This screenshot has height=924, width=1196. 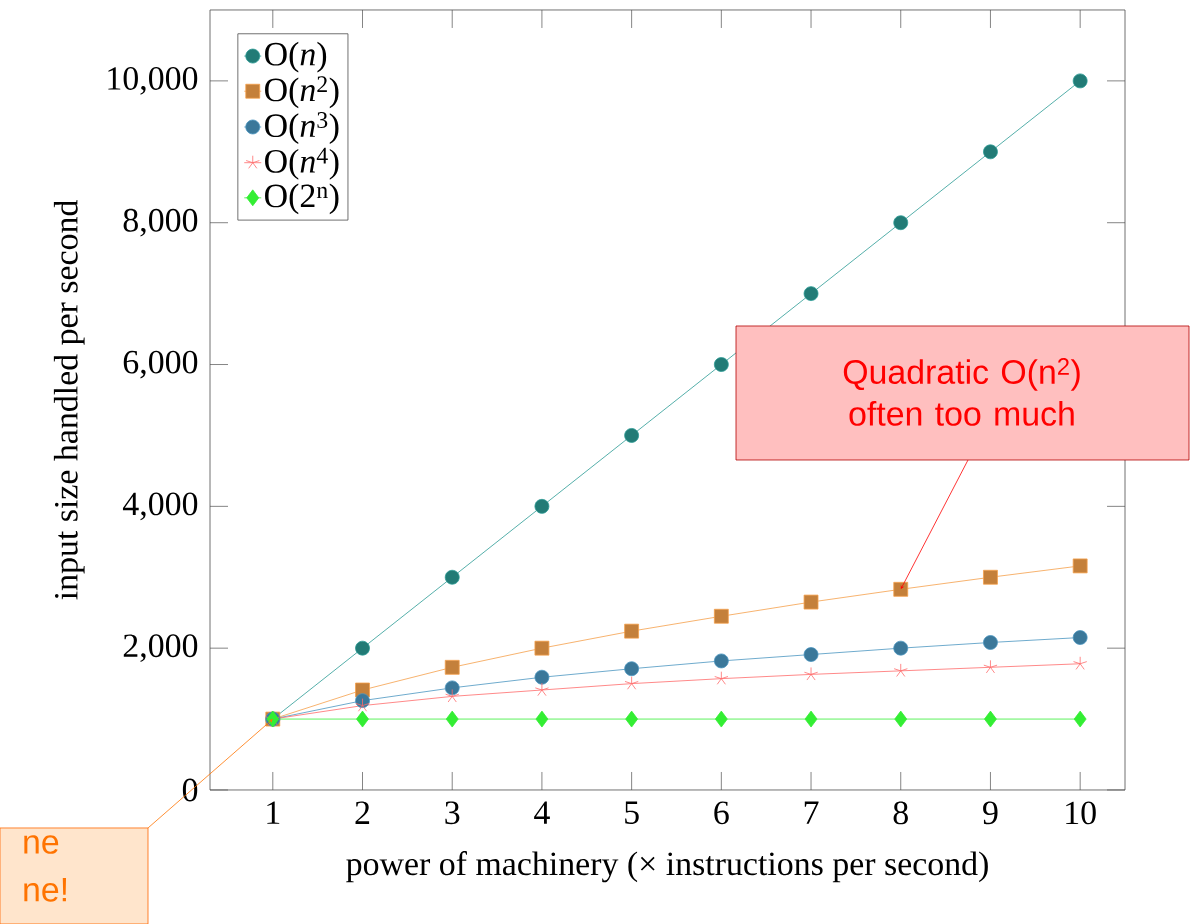 I want to click on x-tick-label: 9, so click(x=990, y=813).